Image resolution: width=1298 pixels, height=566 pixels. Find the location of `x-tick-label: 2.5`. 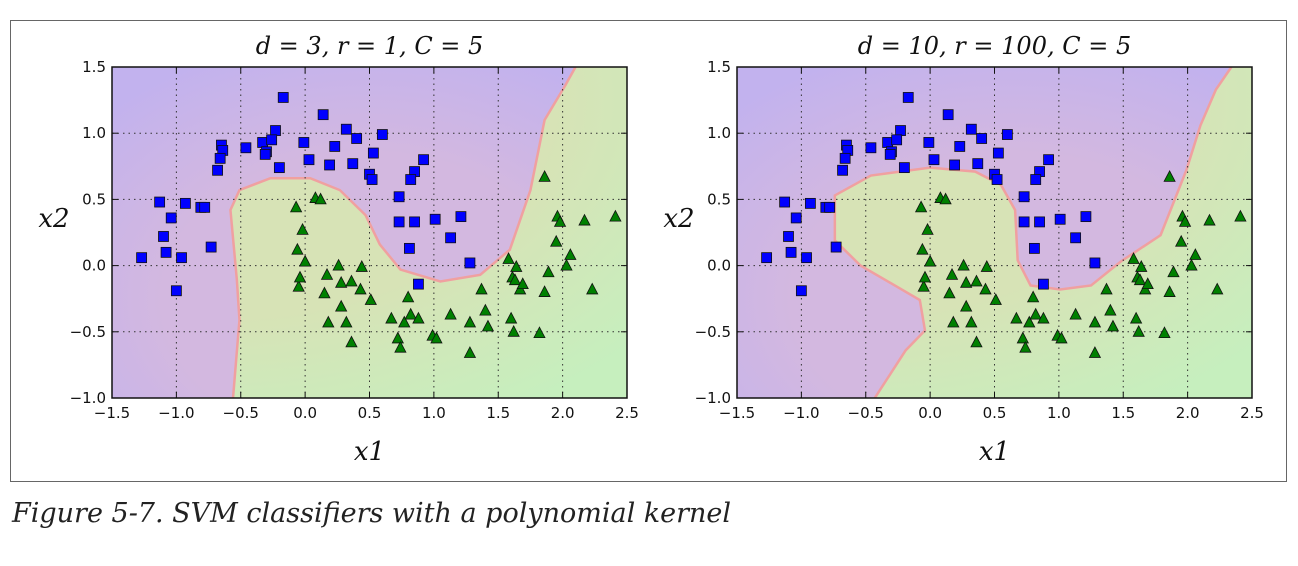

x-tick-label: 2.5 is located at coordinates (627, 413).